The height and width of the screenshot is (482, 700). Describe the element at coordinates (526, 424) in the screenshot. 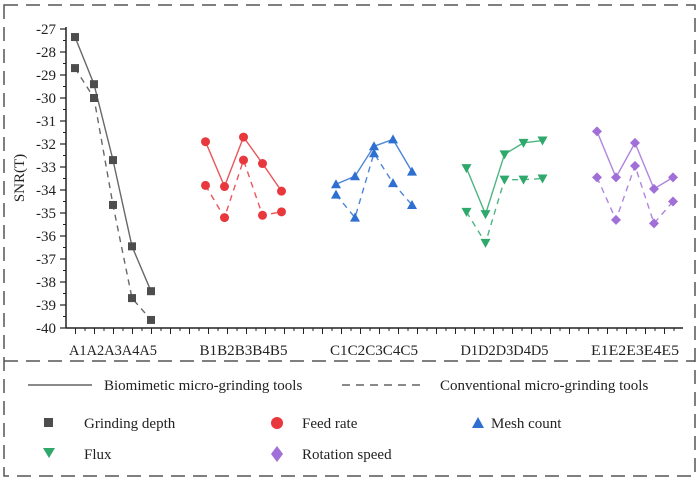

I see `legend-mesh-count-label: Mesh count` at that location.